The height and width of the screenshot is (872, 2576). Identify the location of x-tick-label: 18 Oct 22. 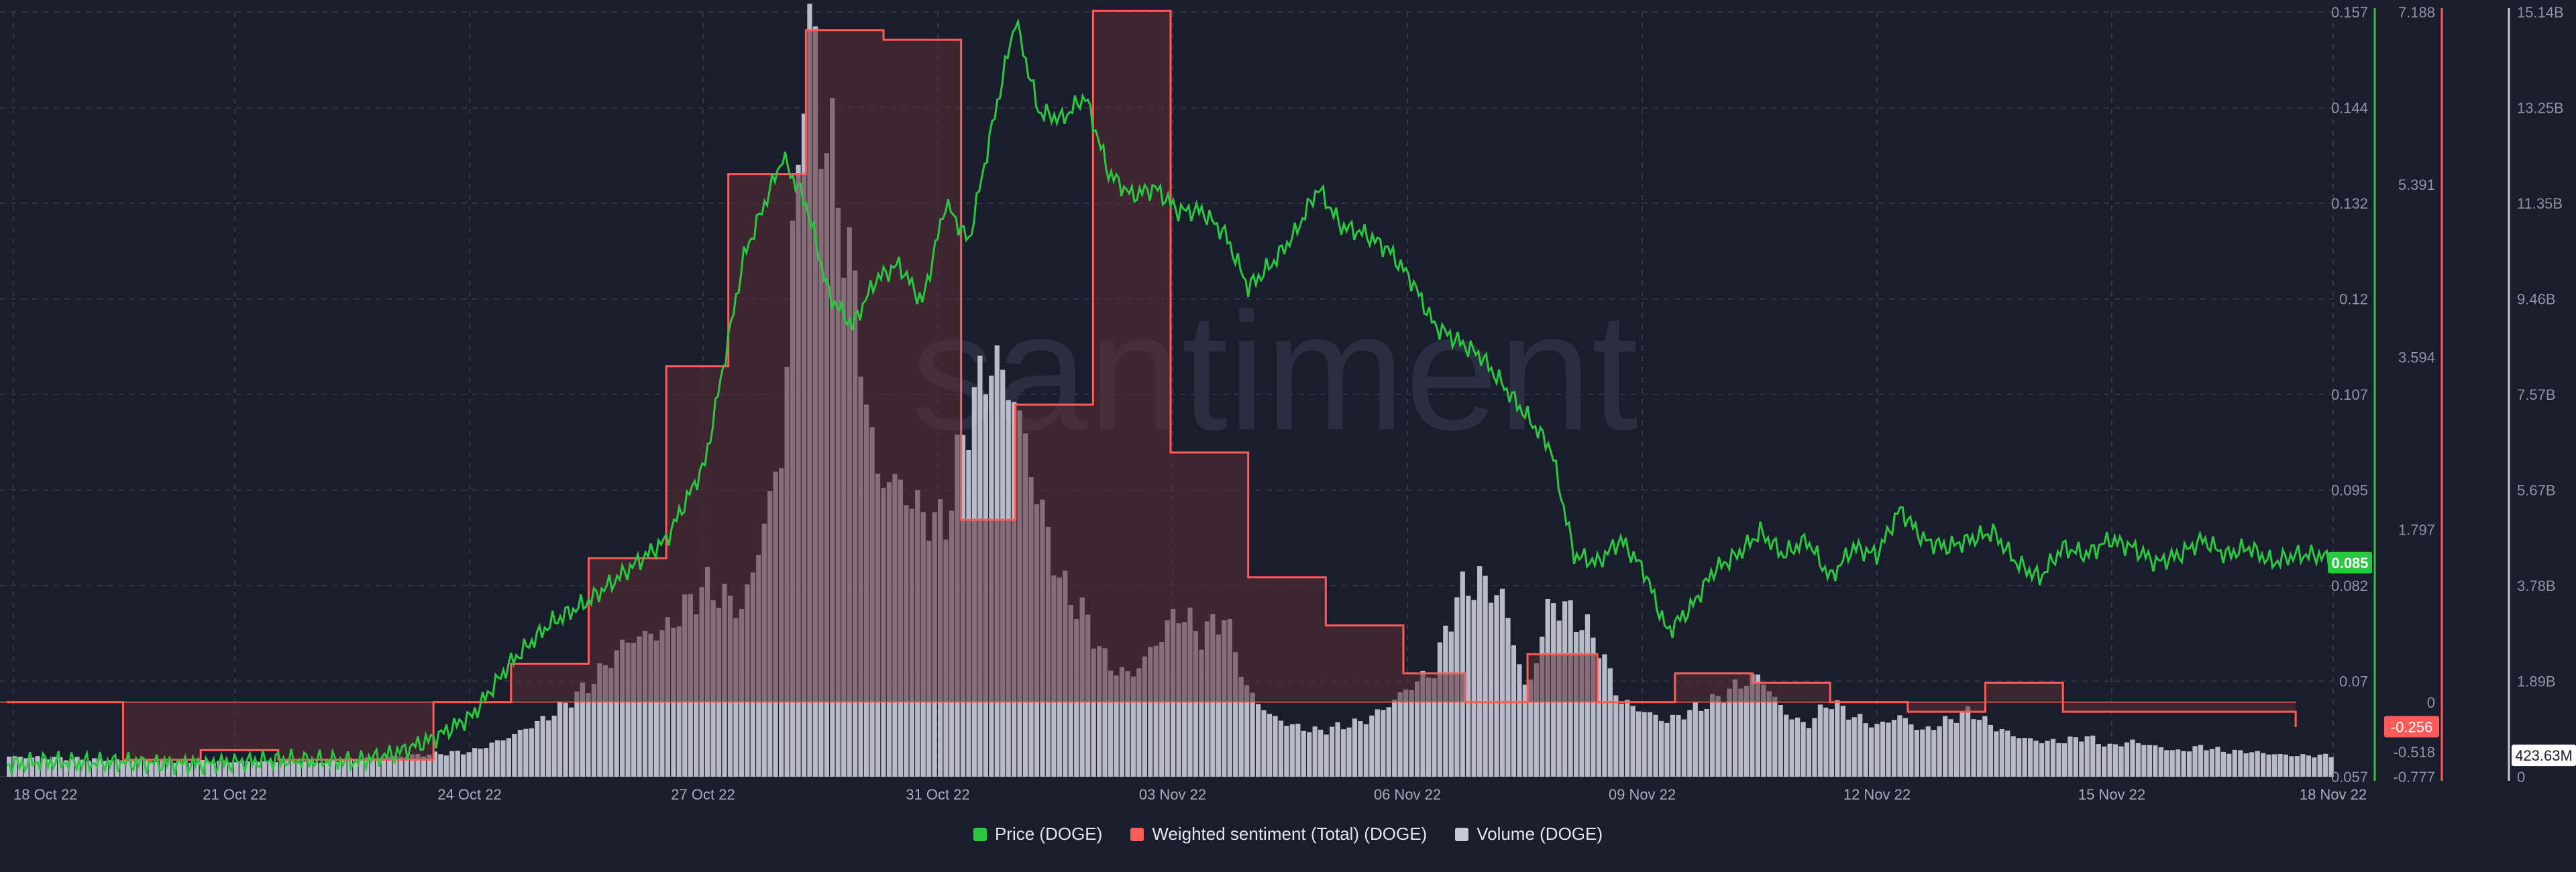
(45, 795).